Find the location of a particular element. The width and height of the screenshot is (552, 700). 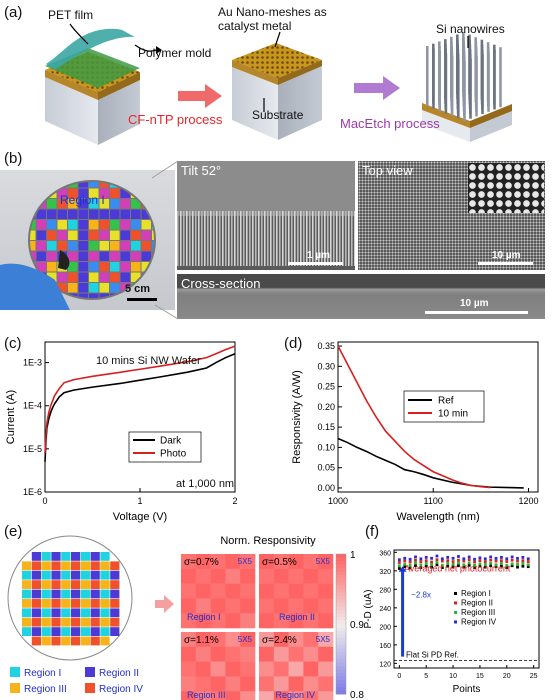

cross-scale-label: 10 µm is located at coordinates (474, 303).